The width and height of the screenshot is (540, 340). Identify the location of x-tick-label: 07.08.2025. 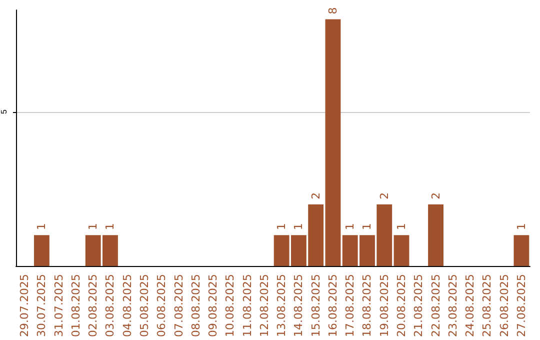
(179, 306).